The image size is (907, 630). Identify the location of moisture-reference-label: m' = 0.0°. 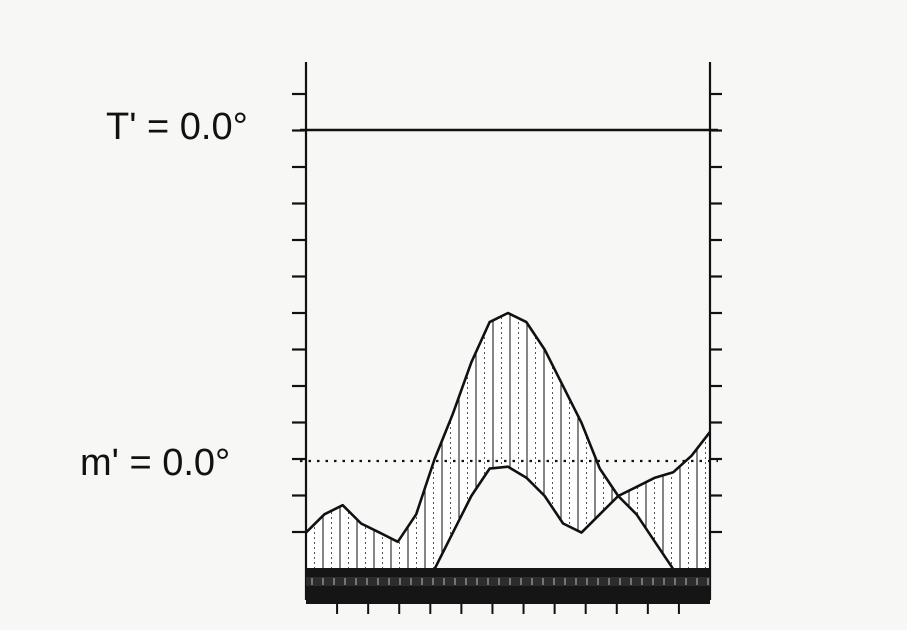
(155, 463).